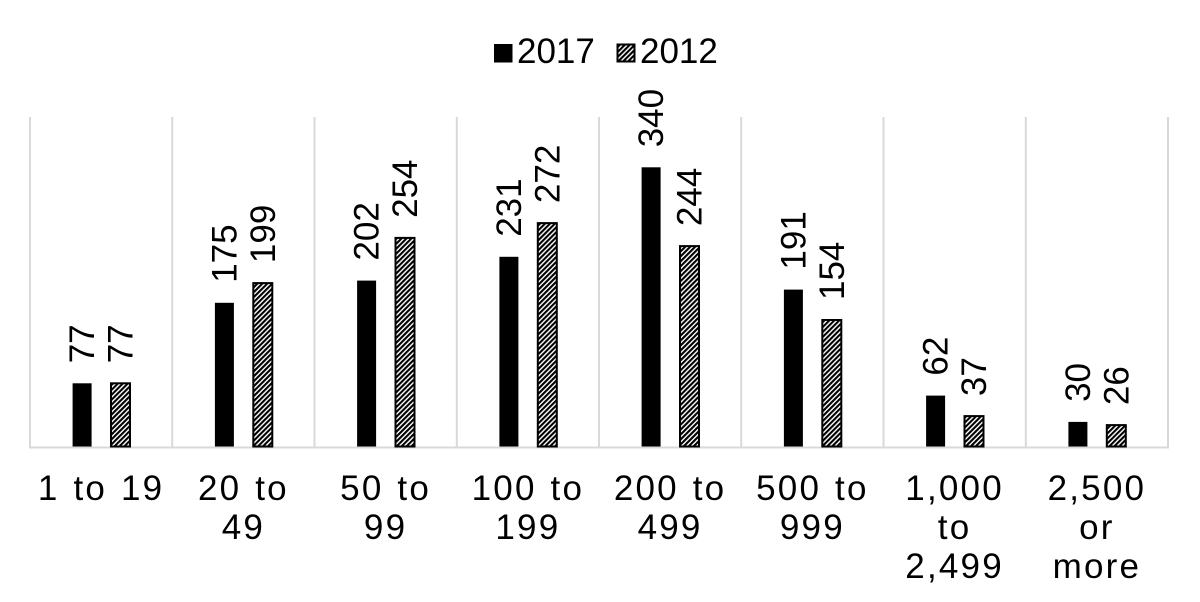 The width and height of the screenshot is (1200, 602). What do you see at coordinates (243, 527) in the screenshot?
I see `svg-text: 49` at bounding box center [243, 527].